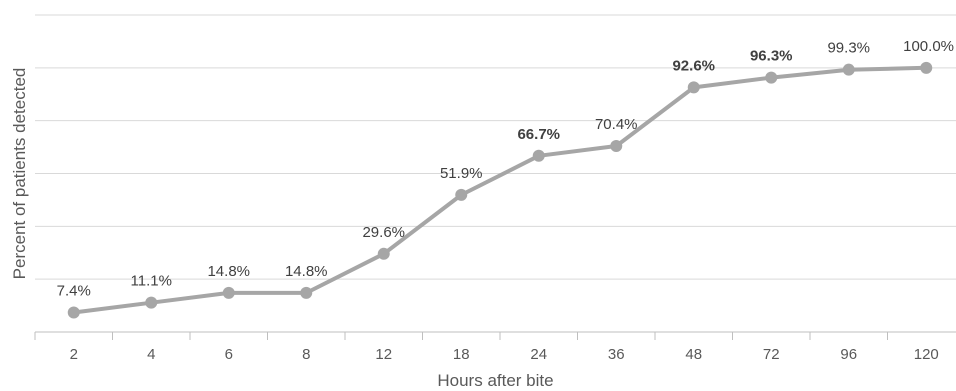  I want to click on data-label: 96.3%, so click(771, 56).